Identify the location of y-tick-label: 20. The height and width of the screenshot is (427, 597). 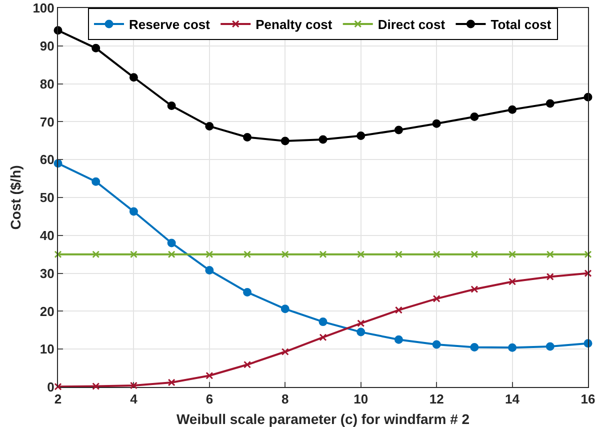
(47, 311).